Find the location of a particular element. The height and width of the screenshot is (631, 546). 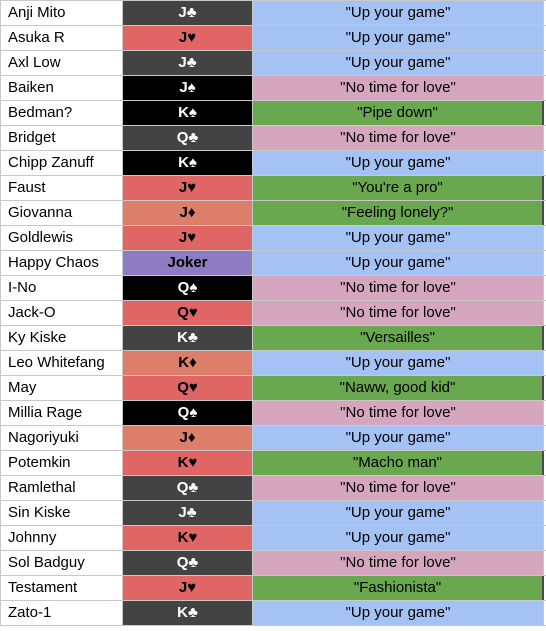

table-row: I-No Q♠ "No time for love" is located at coordinates (273, 288).